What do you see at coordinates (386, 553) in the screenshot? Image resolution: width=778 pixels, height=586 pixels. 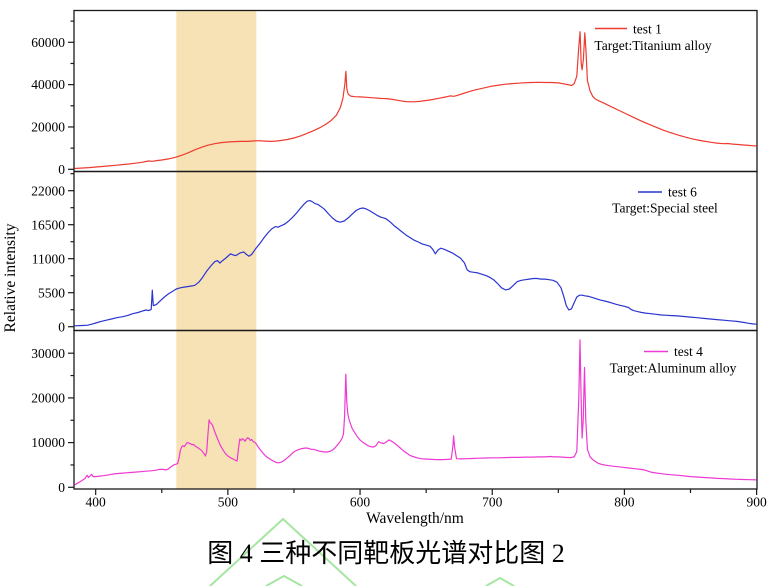 I see `figure-caption: 图 4 三种不同靶板光谱对比图 2` at bounding box center [386, 553].